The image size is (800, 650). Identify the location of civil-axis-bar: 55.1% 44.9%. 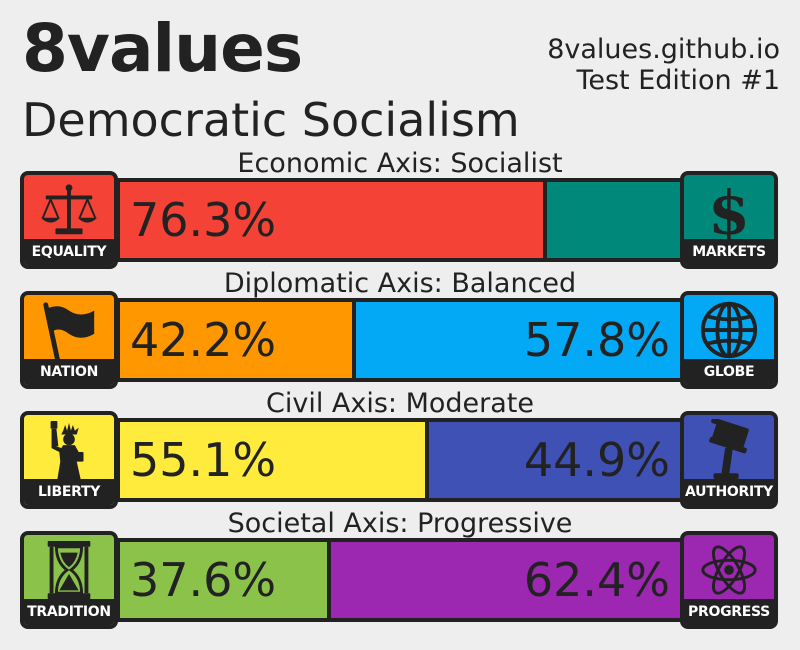
(400, 460).